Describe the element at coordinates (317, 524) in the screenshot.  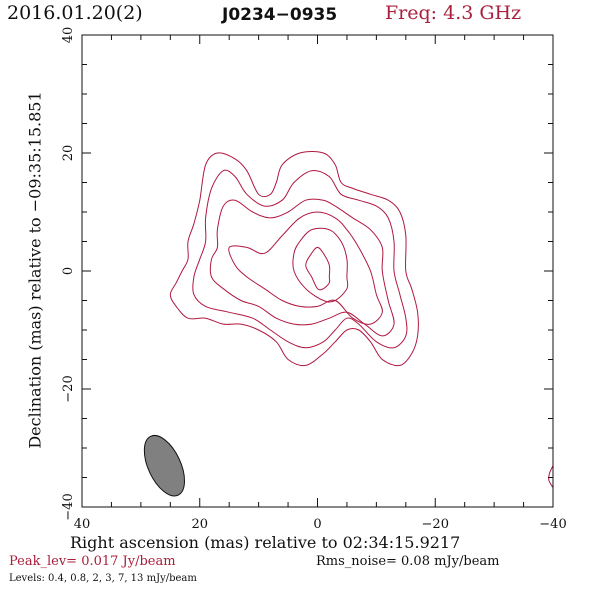
I see `x-tick-label: 0` at that location.